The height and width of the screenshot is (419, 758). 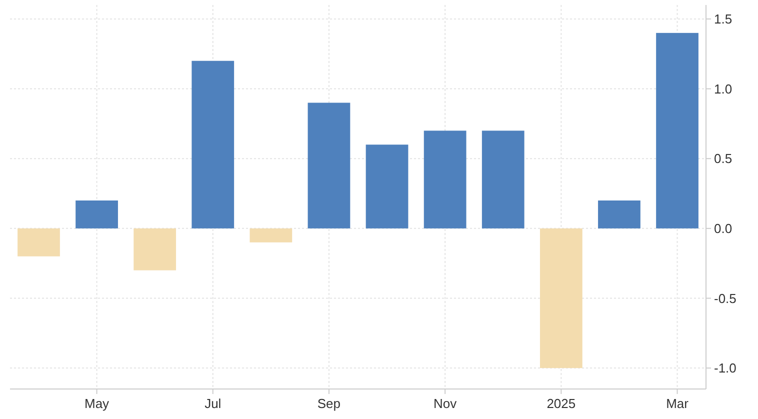 What do you see at coordinates (213, 403) in the screenshot?
I see `x-tick-label: Jul` at bounding box center [213, 403].